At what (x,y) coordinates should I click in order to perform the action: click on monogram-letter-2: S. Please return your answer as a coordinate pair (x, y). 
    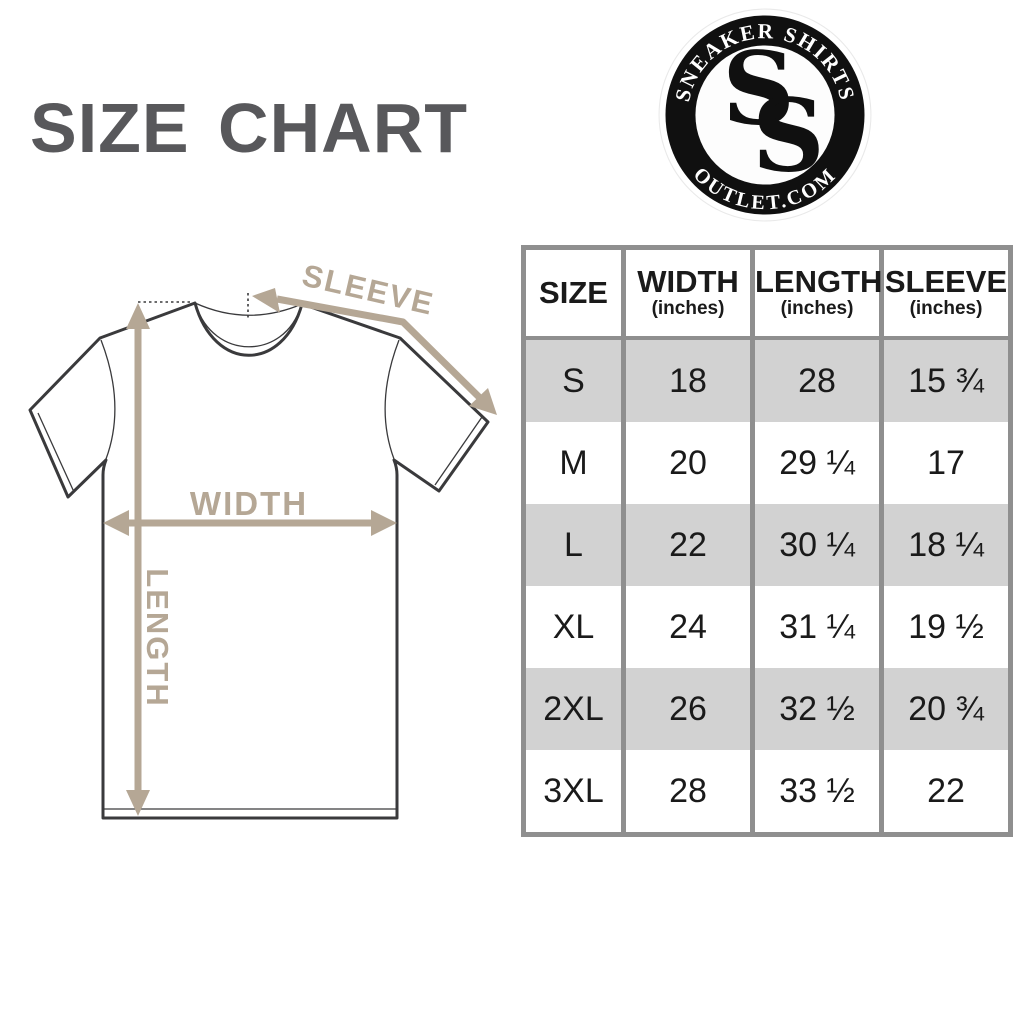
    Looking at the image, I should click on (788, 136).